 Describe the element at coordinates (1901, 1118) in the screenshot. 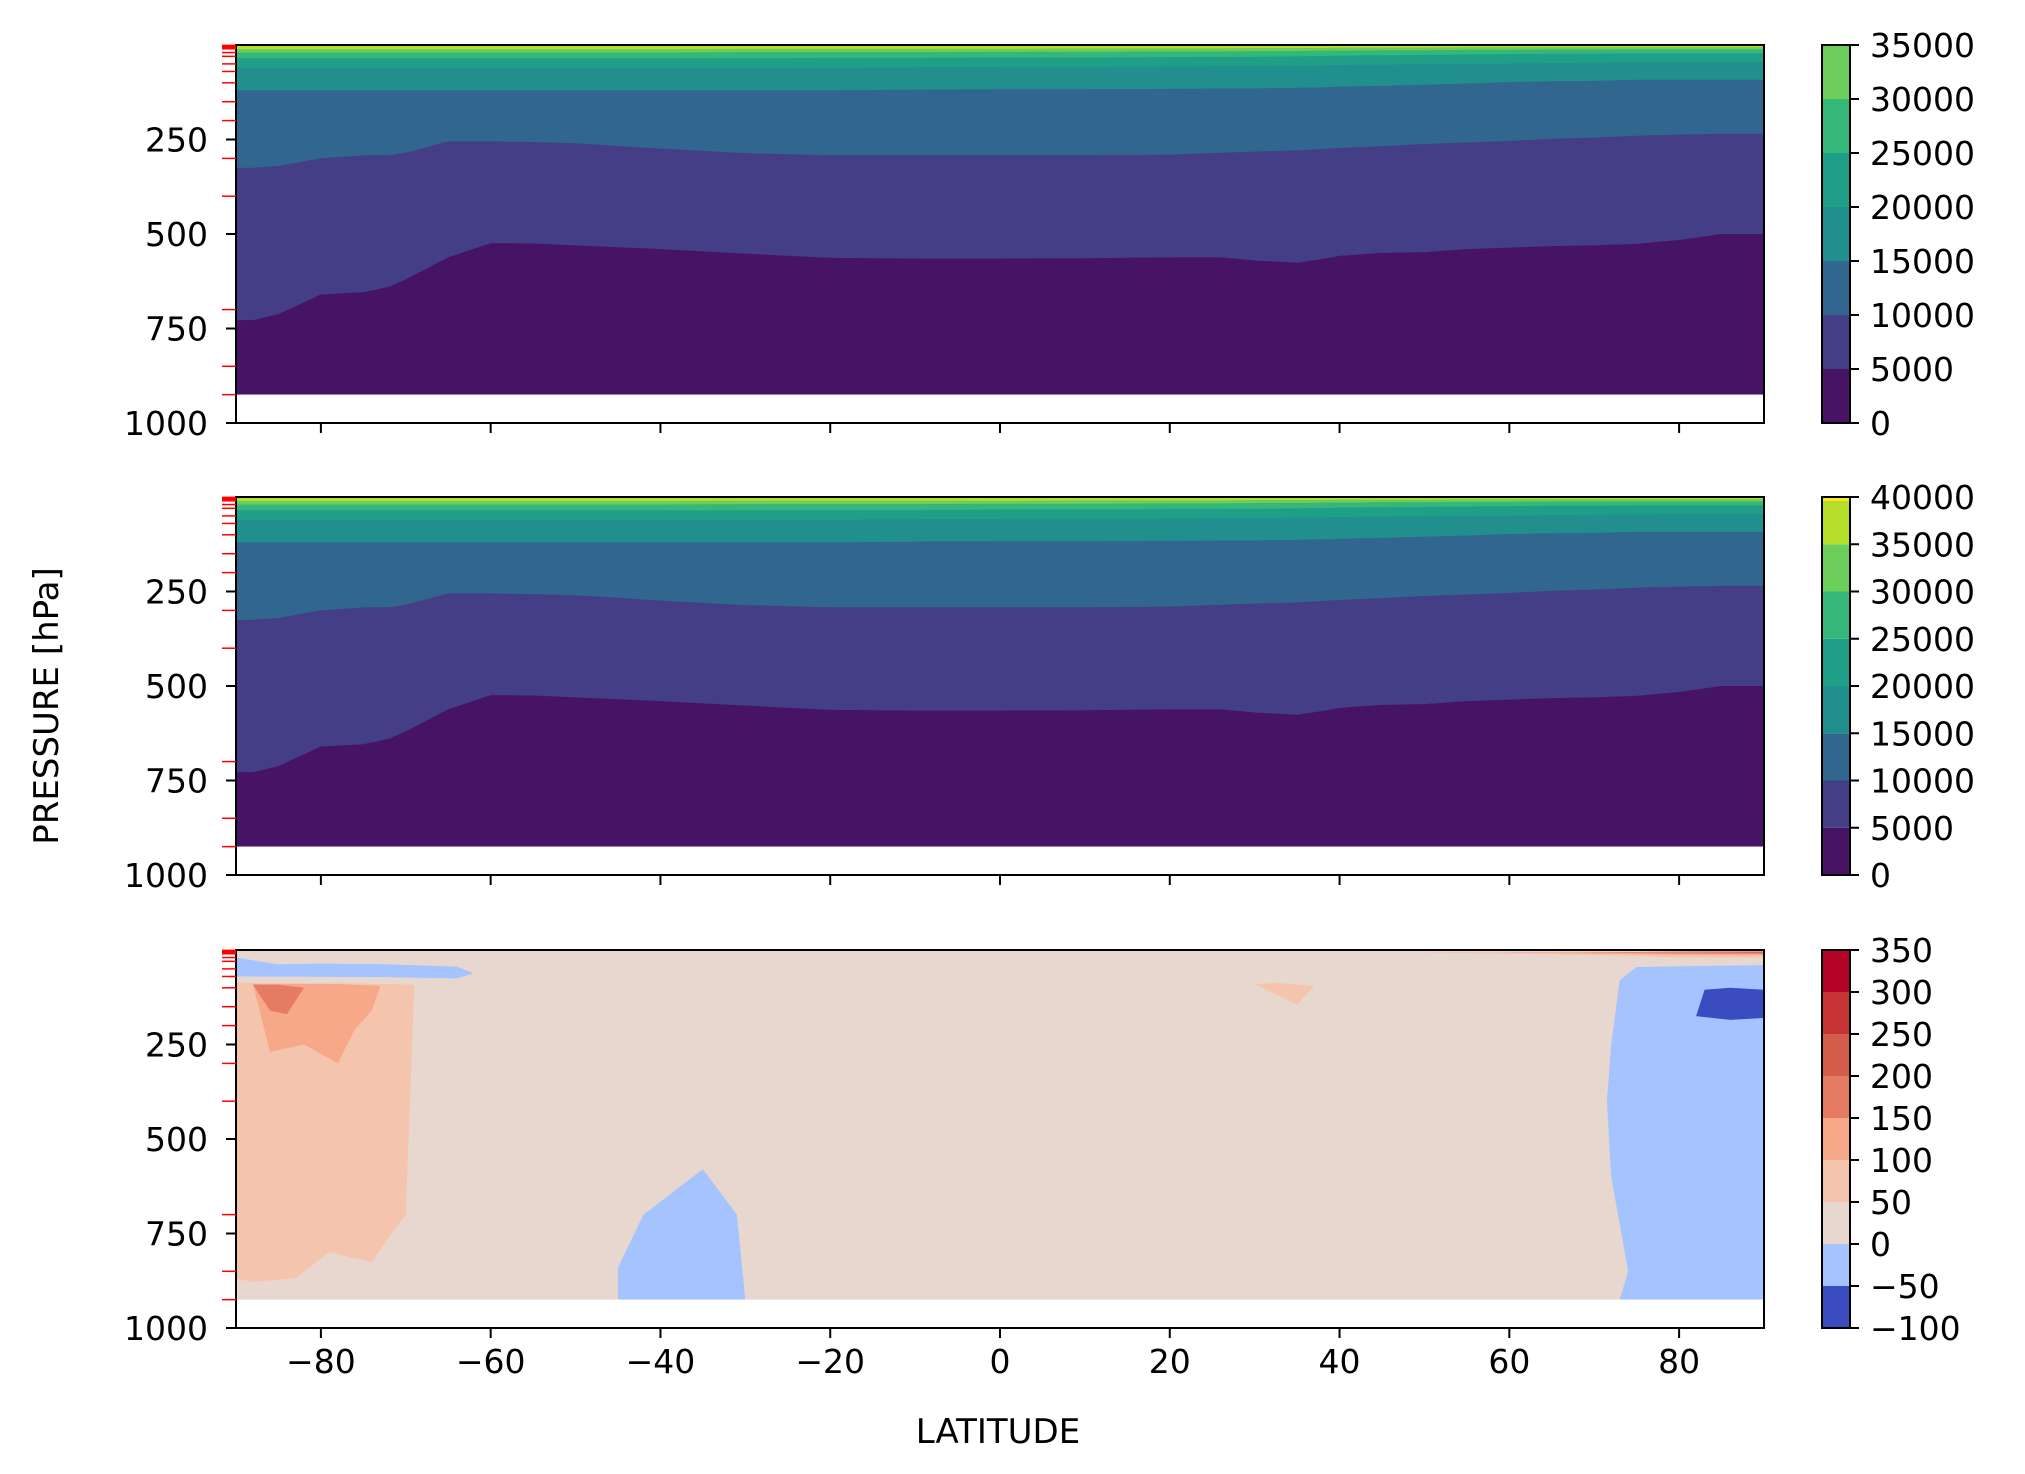

I see `colorbar-tick-label: 150` at that location.